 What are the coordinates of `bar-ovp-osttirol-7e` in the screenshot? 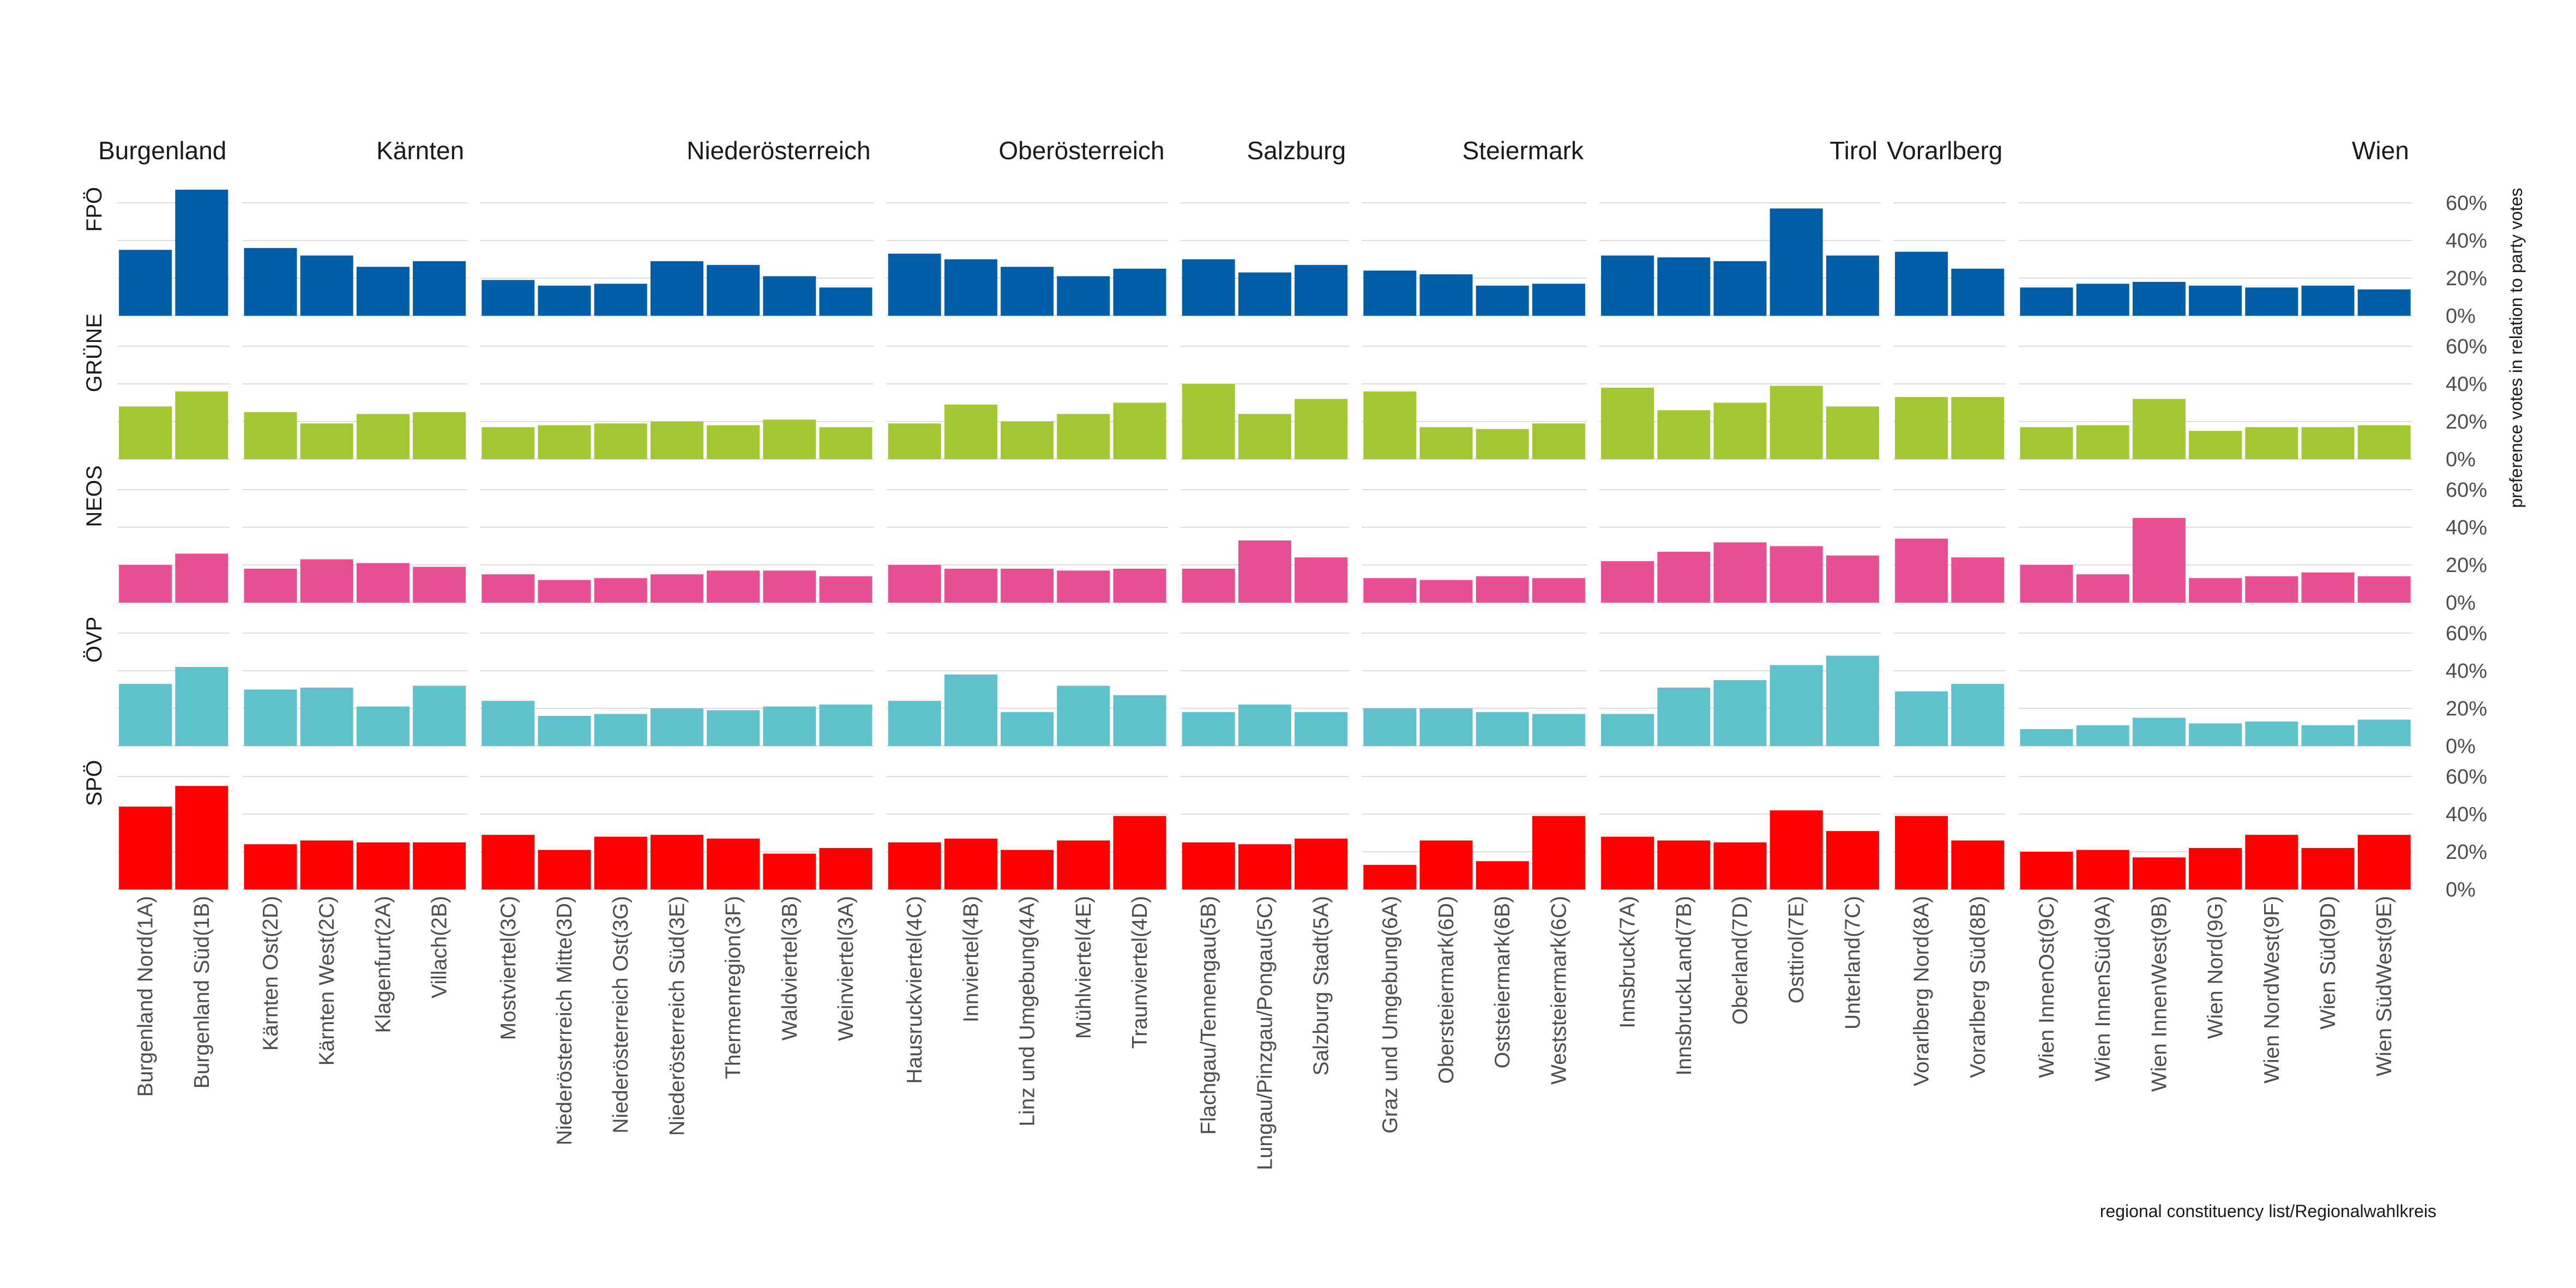 It's located at (1796, 705).